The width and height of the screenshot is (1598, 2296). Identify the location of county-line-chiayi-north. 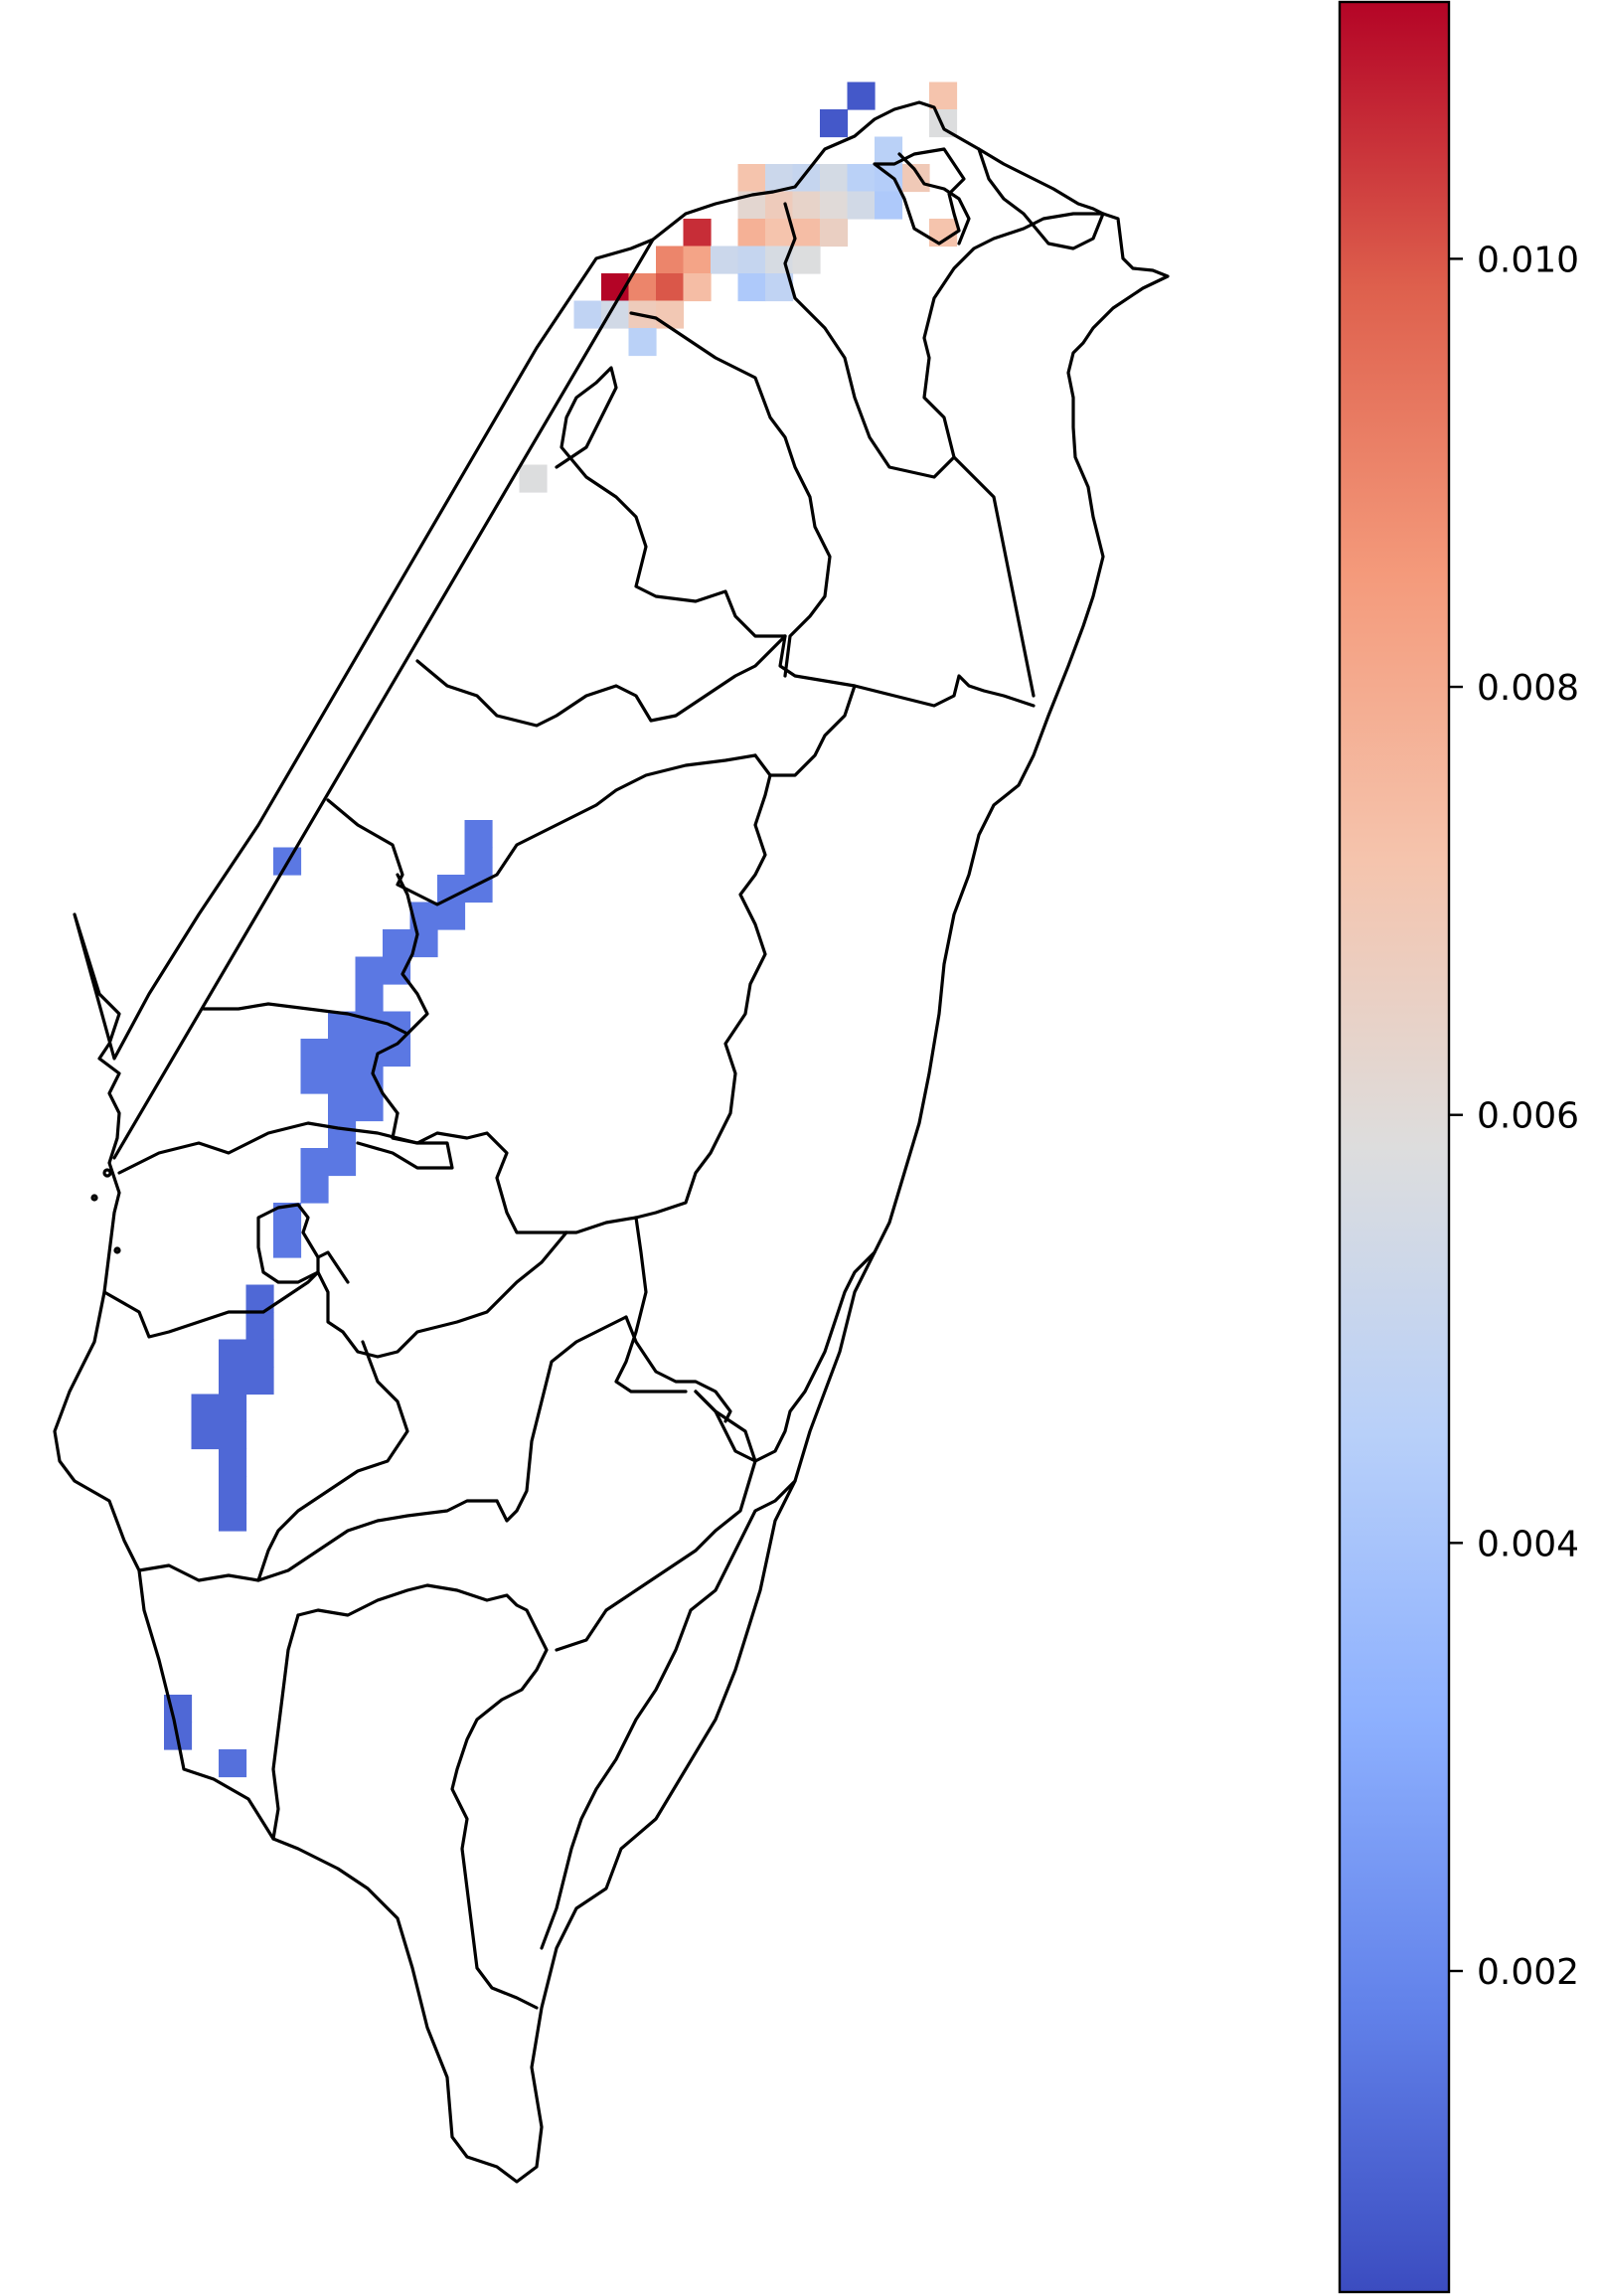
(335, 1294).